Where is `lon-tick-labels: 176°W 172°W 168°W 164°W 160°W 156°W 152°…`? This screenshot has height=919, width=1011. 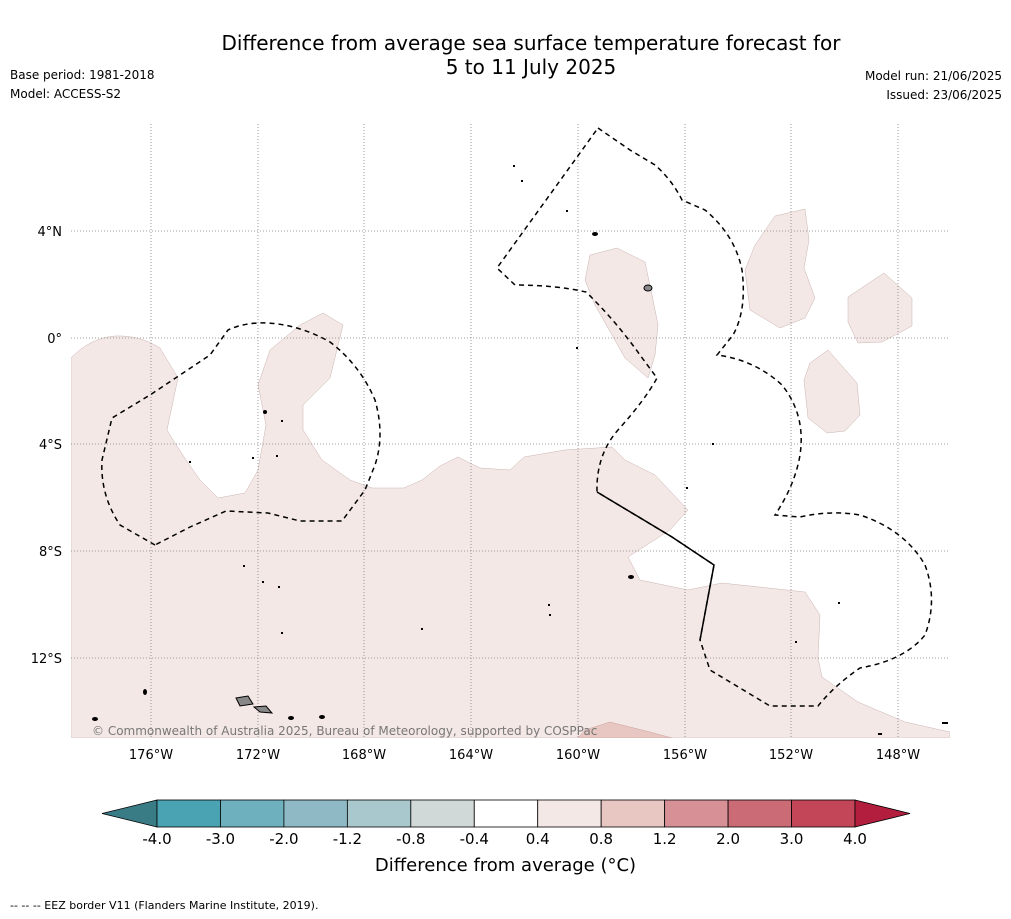 lon-tick-labels: 176°W 172°W 168°W 164°W 160°W 156°W 152°… is located at coordinates (524, 755).